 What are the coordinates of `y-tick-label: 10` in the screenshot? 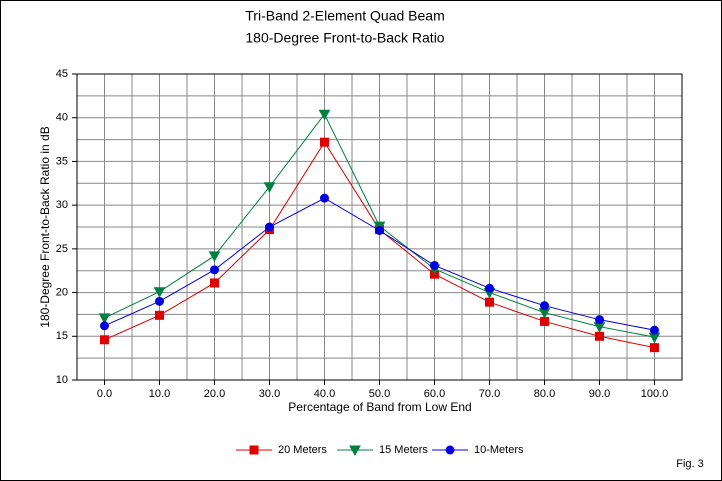 It's located at (62, 380).